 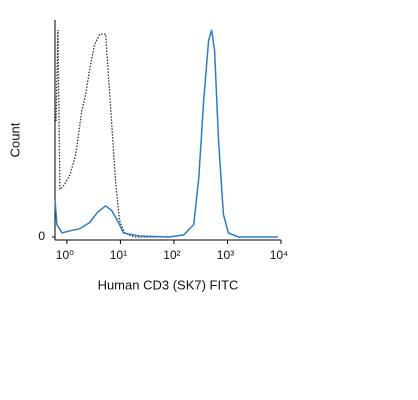 What do you see at coordinates (118, 255) in the screenshot?
I see `x-tick-label: 10¹` at bounding box center [118, 255].